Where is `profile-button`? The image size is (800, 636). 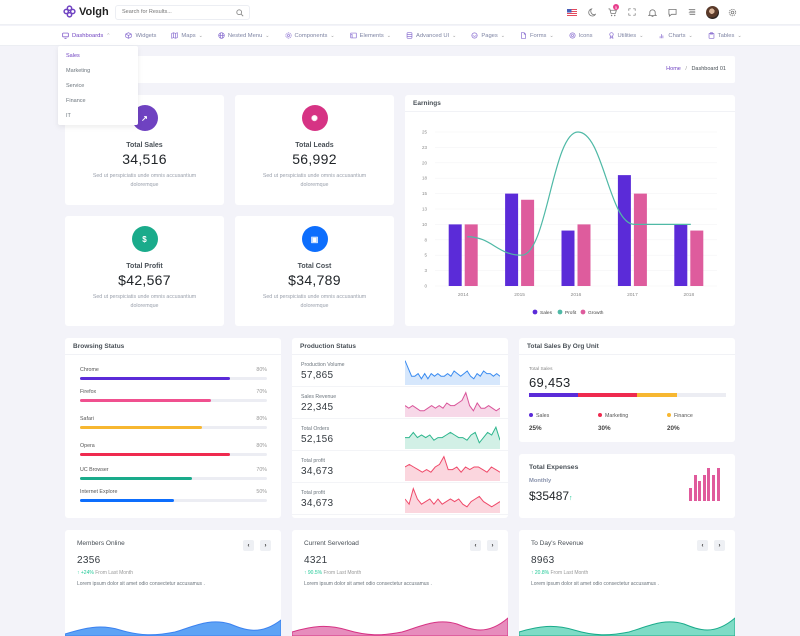 profile-button is located at coordinates (712, 12).